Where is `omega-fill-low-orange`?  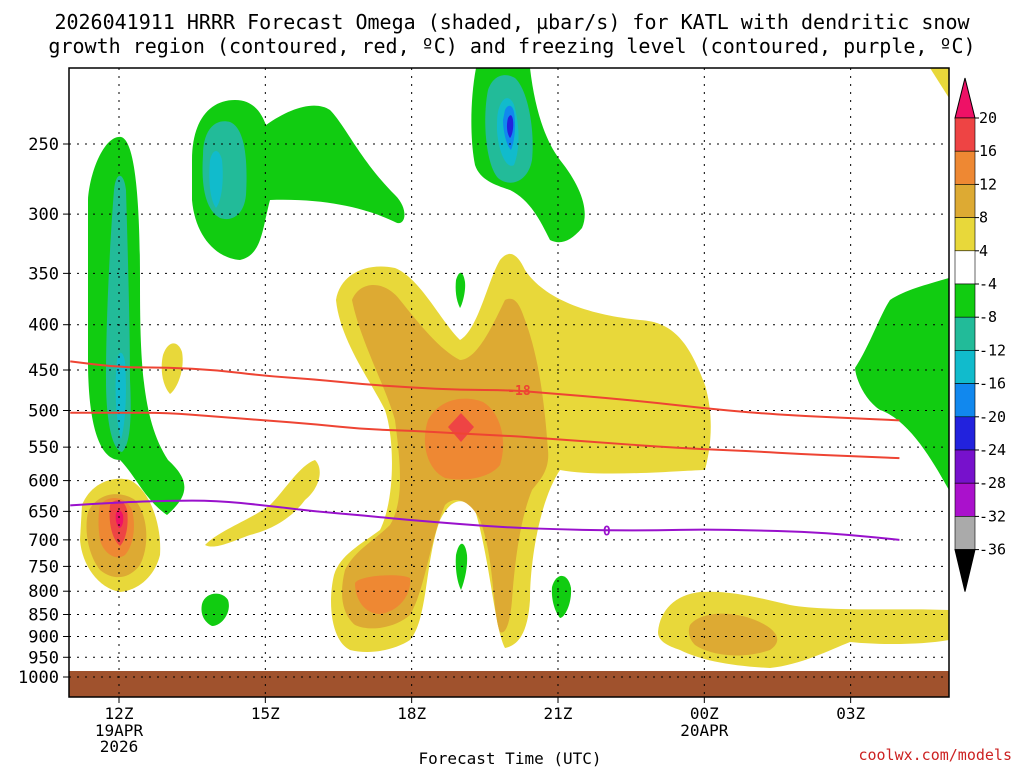 omega-fill-low-orange is located at coordinates (383, 594).